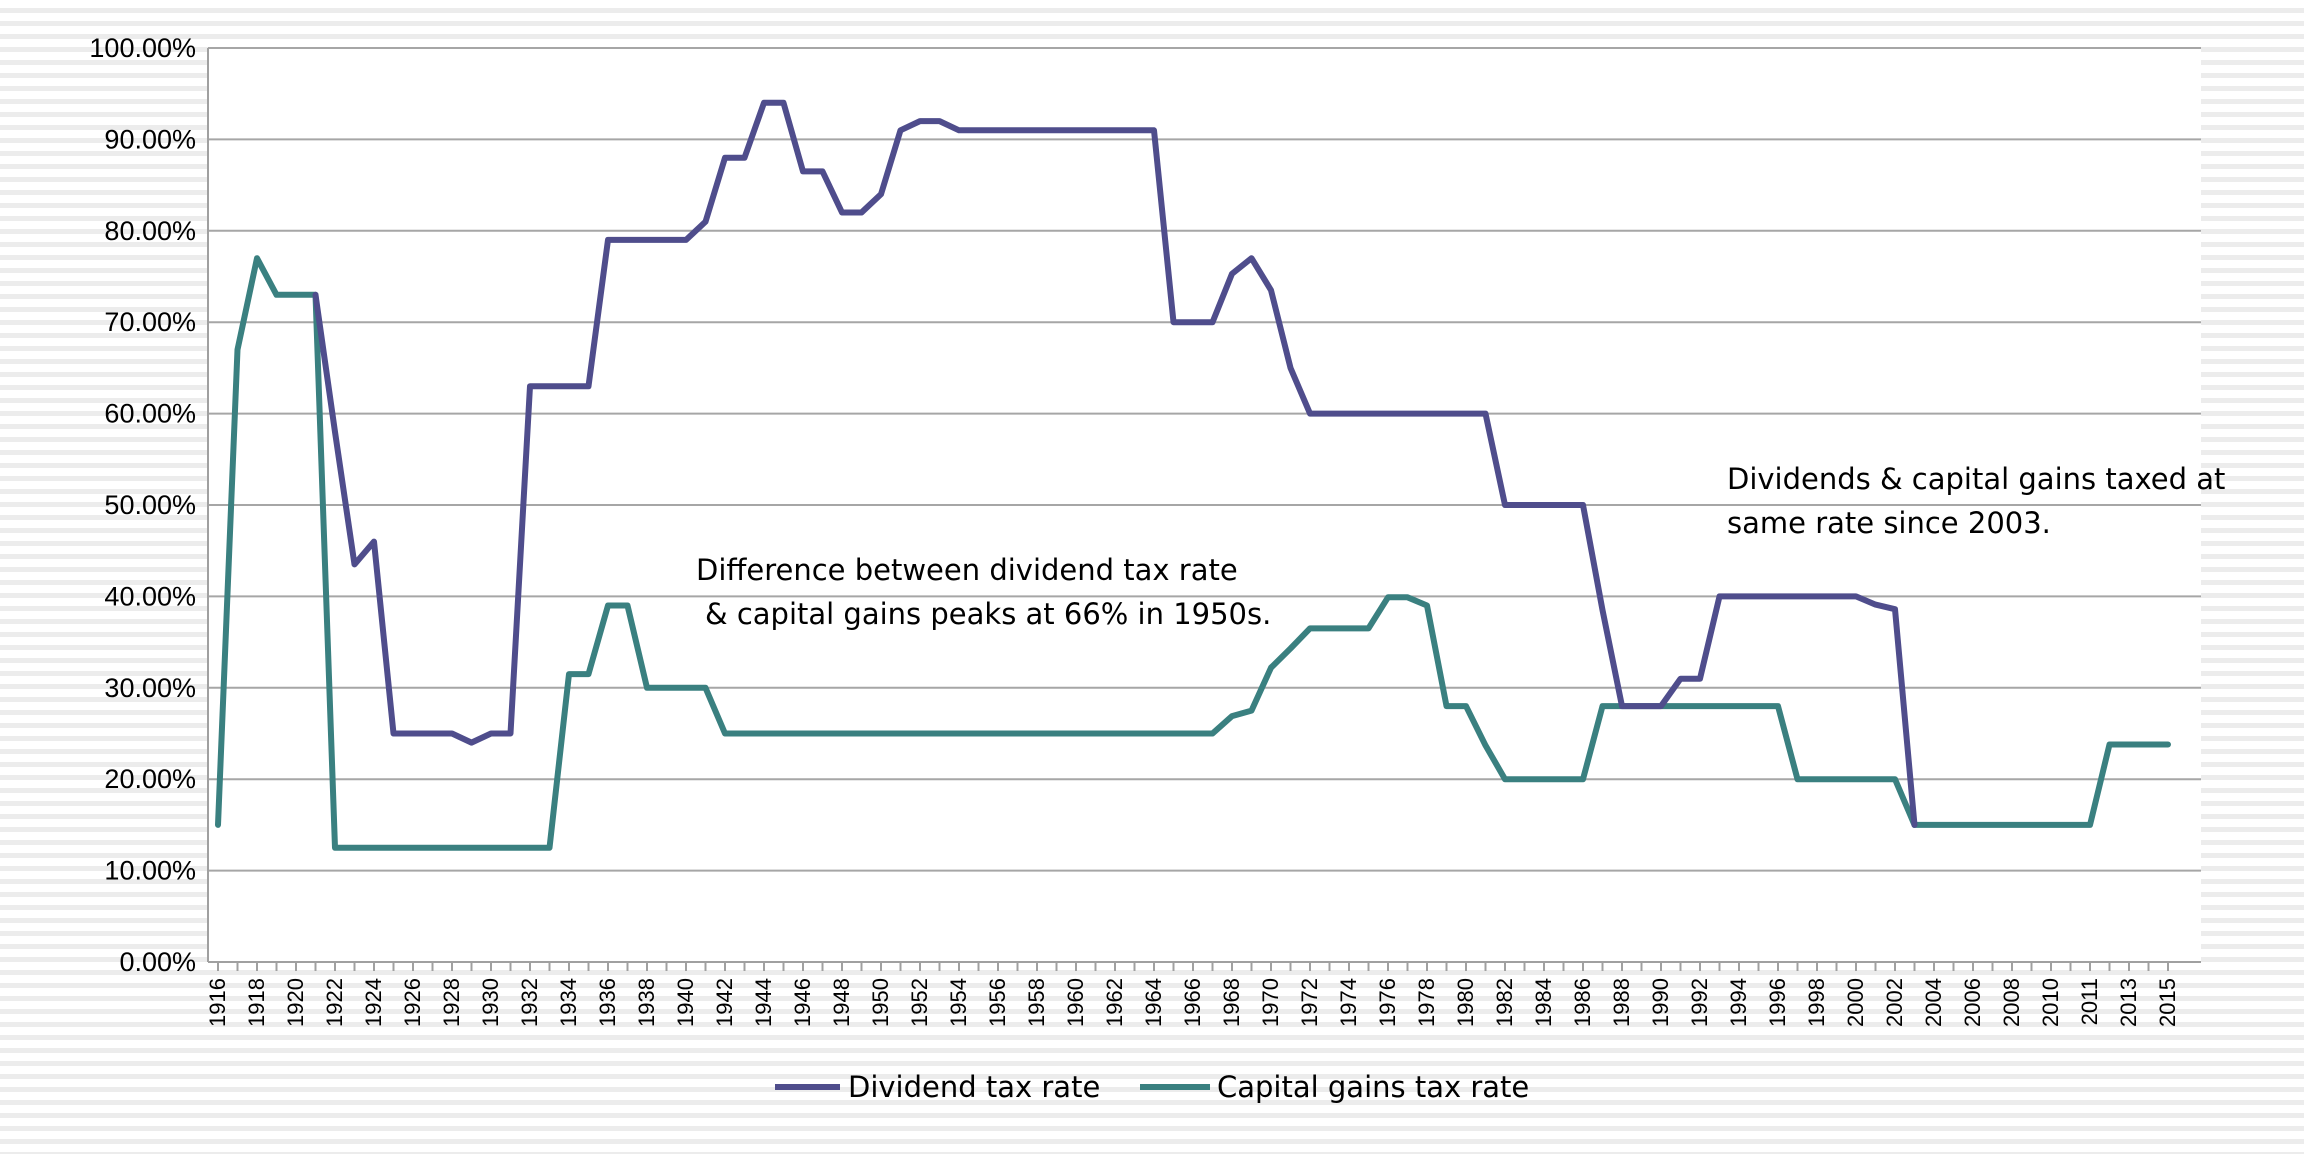 The height and width of the screenshot is (1154, 2304). Describe the element at coordinates (763, 1002) in the screenshot. I see `x-tick-label: 1944` at that location.